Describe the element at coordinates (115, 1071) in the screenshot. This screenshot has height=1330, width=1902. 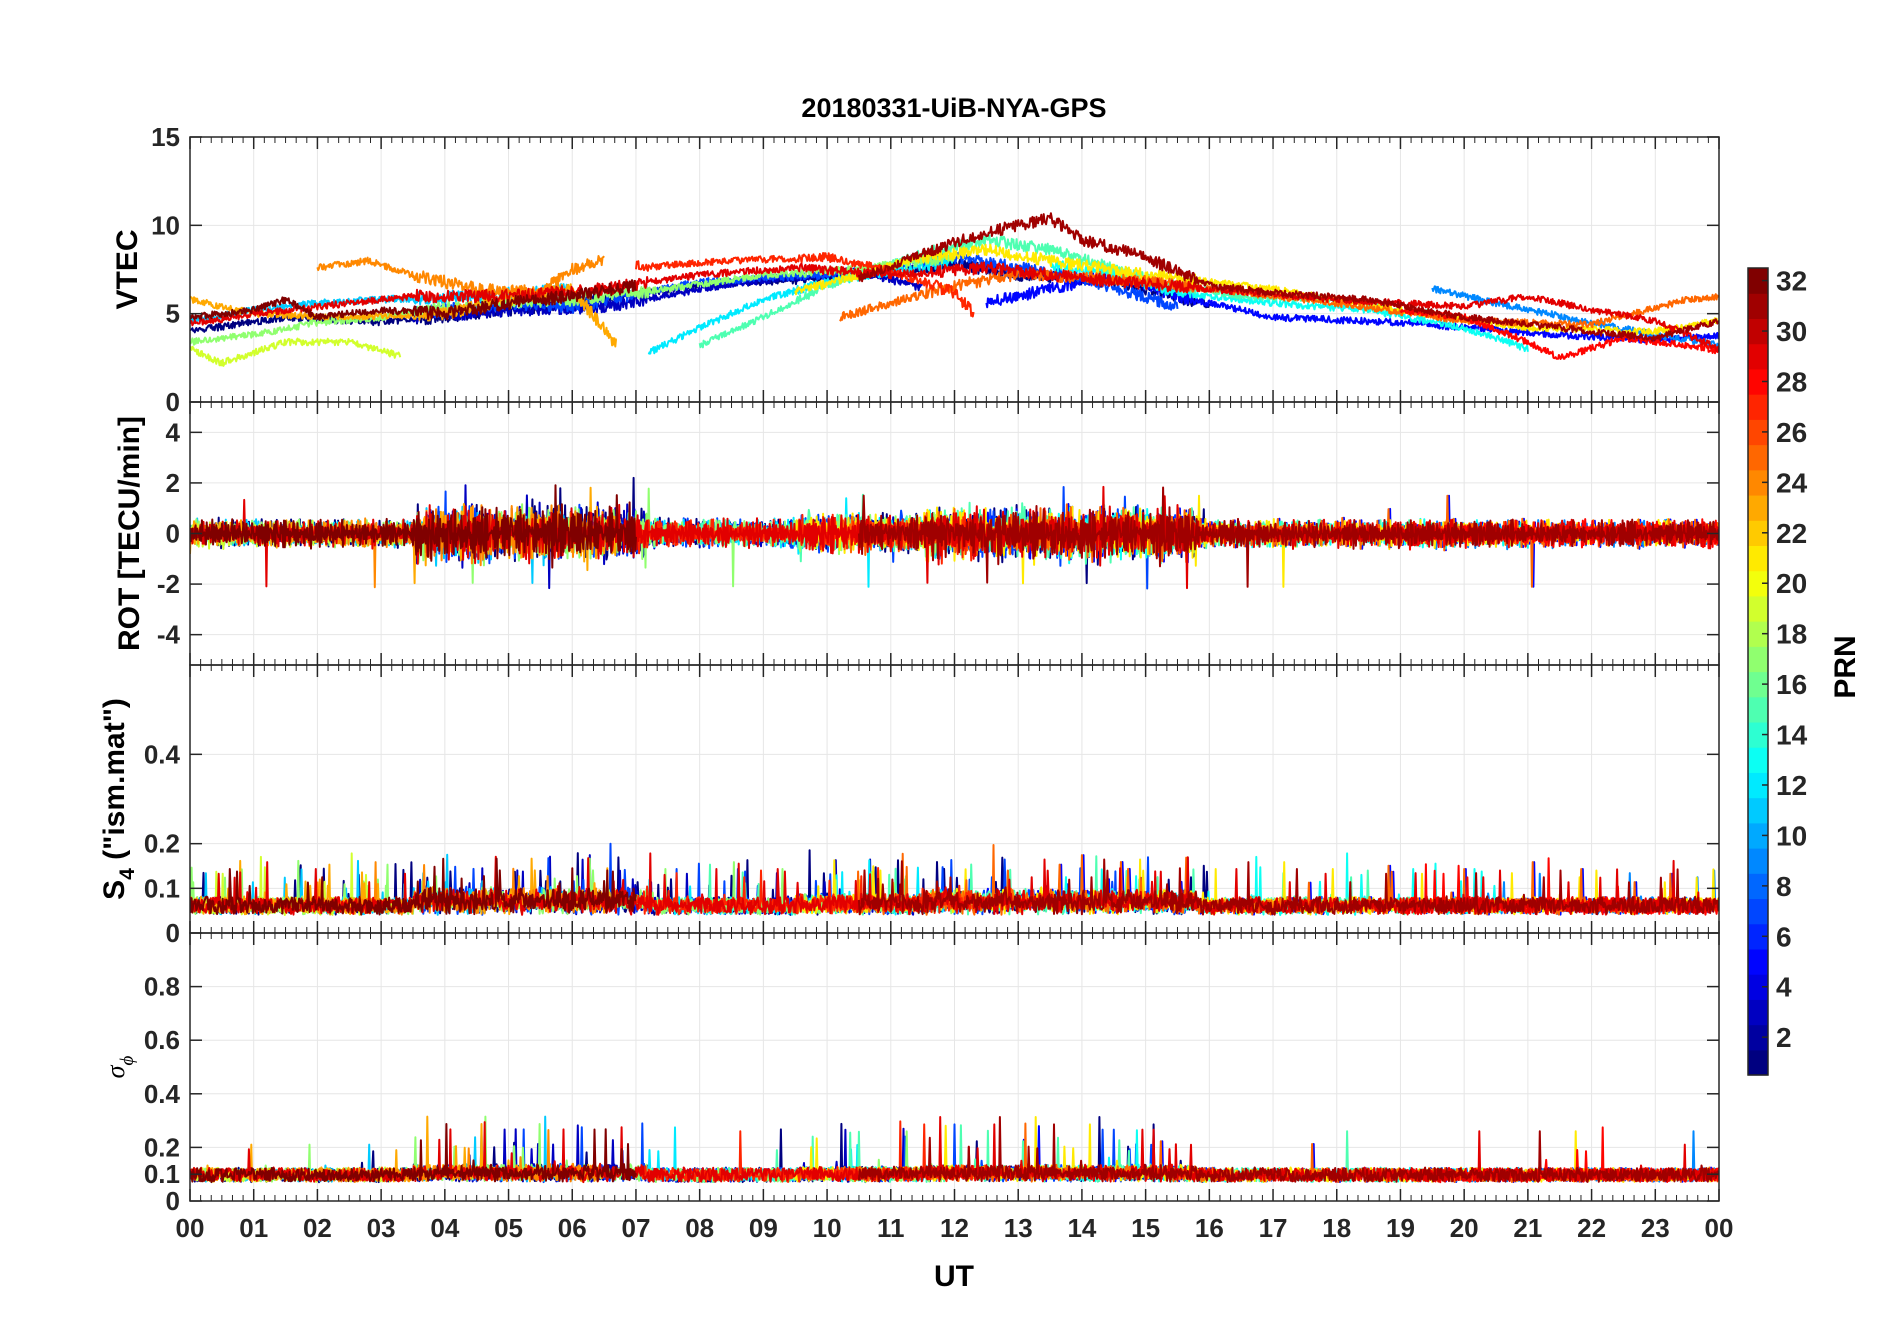
I see `y-axis-title-sigma-main: σ` at that location.